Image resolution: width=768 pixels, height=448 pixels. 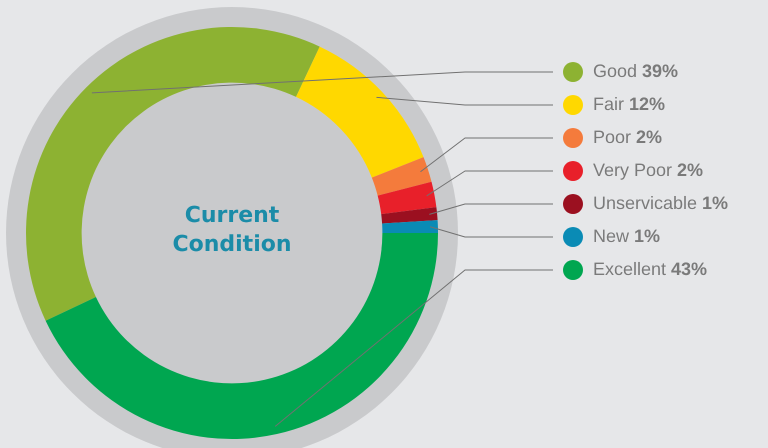 What do you see at coordinates (629, 268) in the screenshot?
I see `legend-label: Excellent` at bounding box center [629, 268].